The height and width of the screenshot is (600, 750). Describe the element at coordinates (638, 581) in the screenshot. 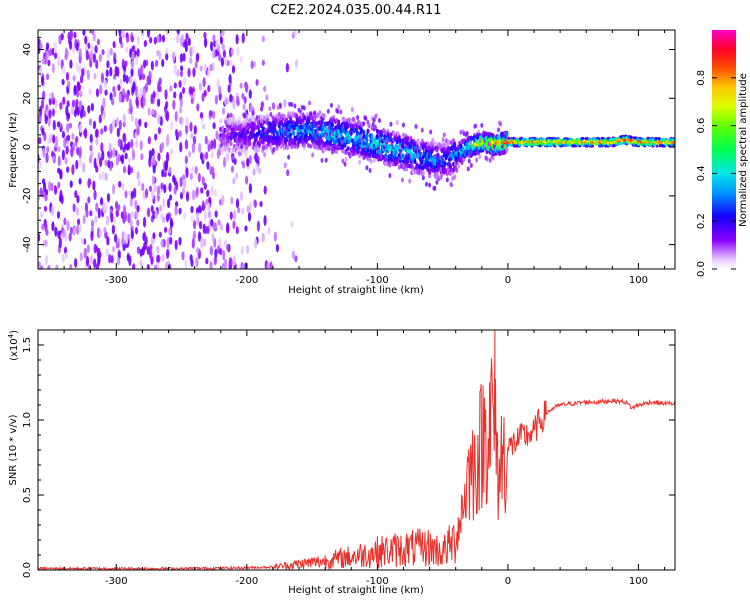

I see `snr-x-tick-label: 100` at that location.